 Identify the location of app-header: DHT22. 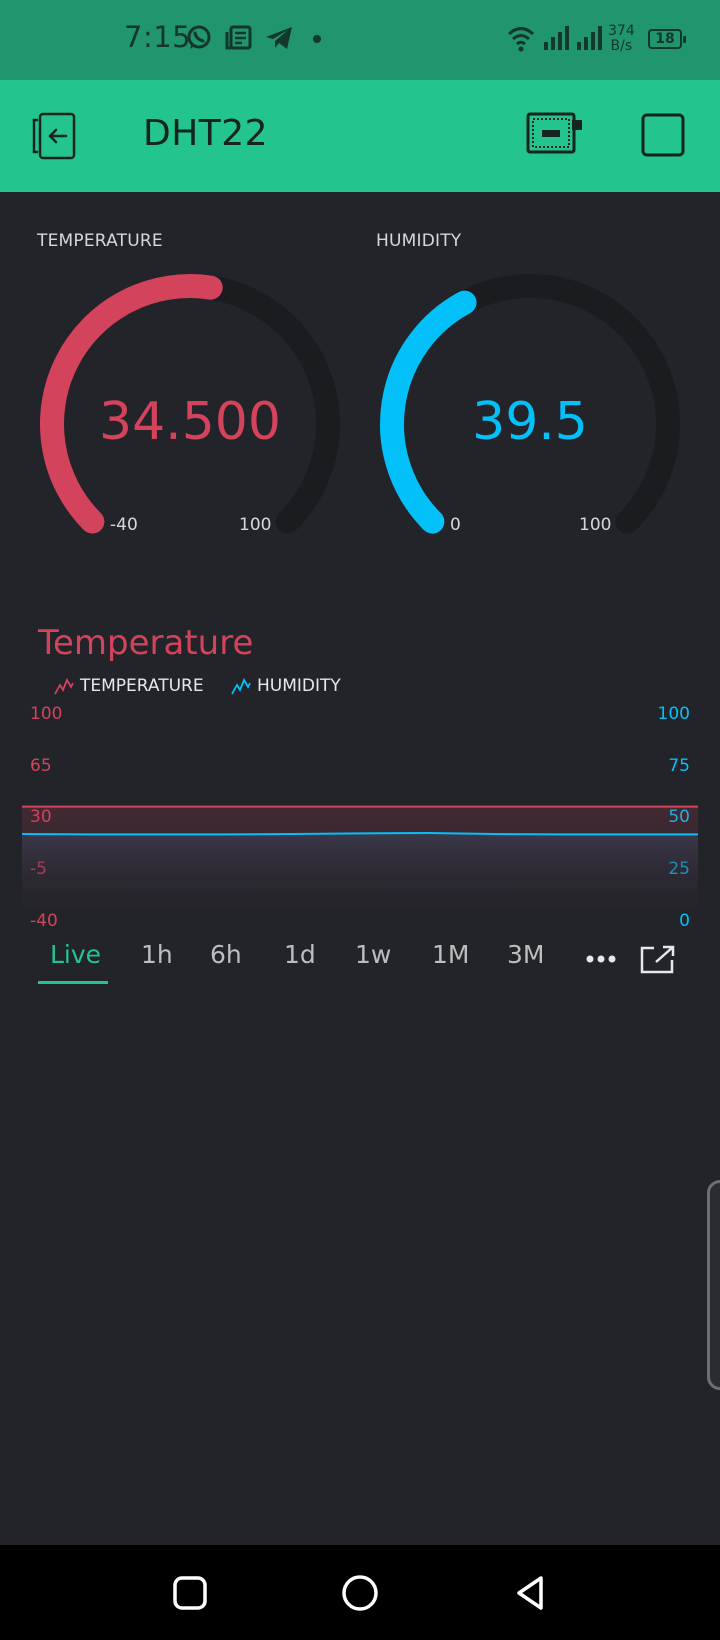
(360, 136).